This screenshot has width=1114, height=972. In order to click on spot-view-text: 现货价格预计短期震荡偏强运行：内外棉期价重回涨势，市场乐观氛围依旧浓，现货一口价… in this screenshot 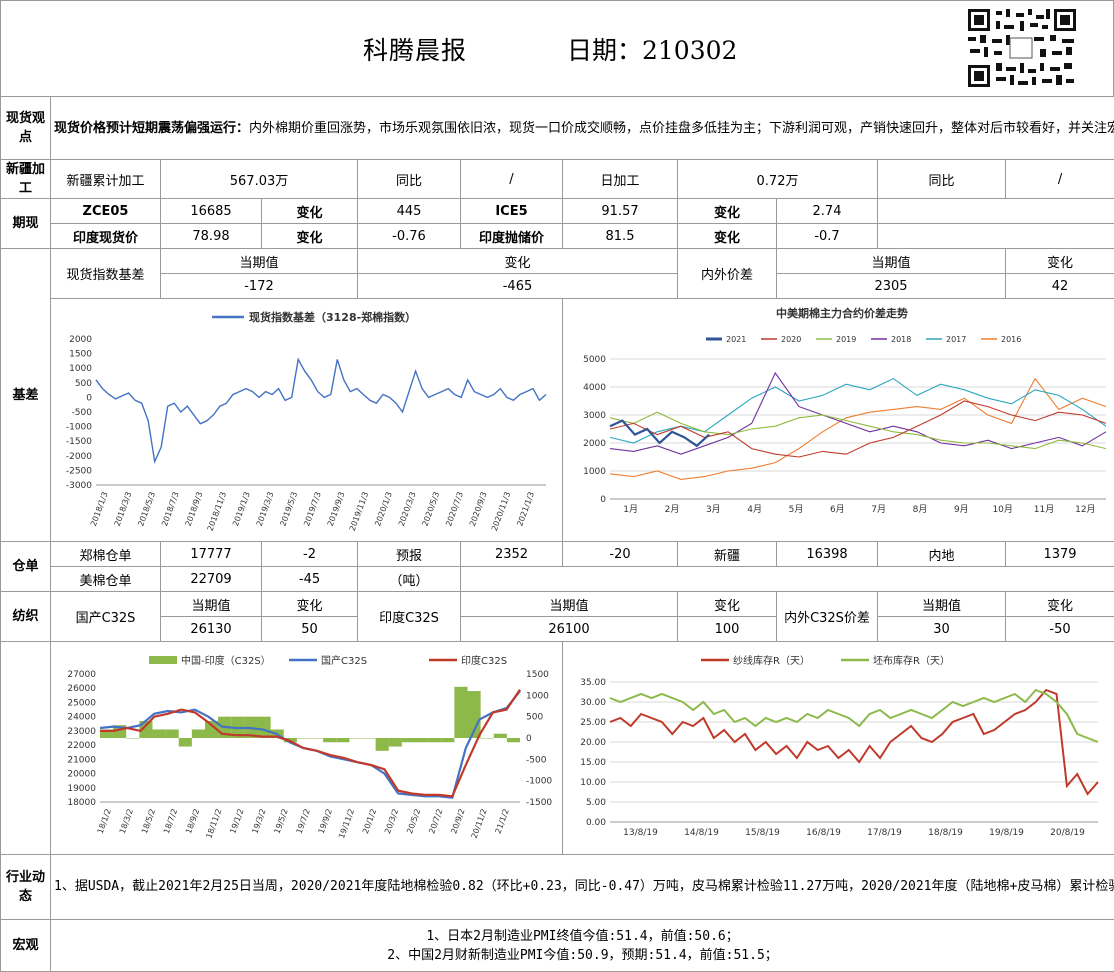, I will do `click(582, 128)`.